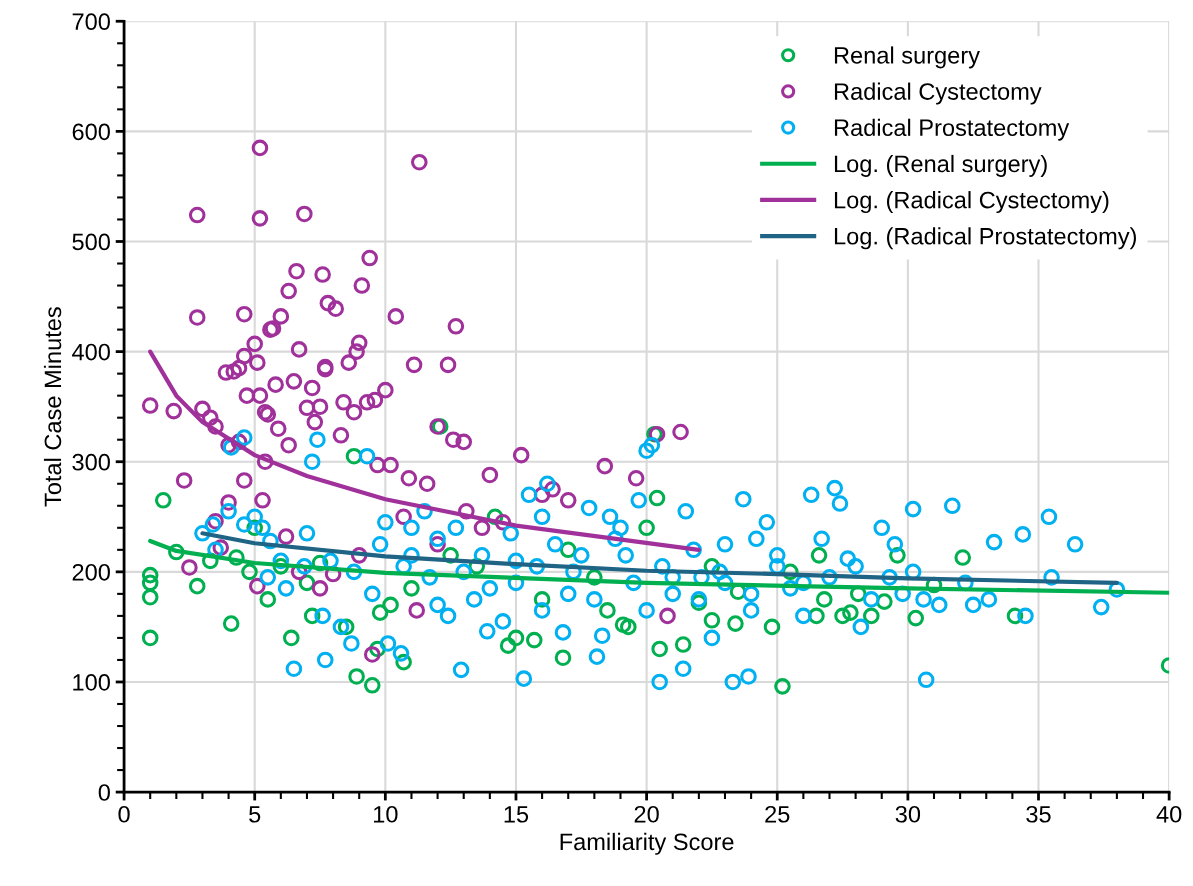 This screenshot has width=1193, height=886. What do you see at coordinates (91, 572) in the screenshot?
I see `y-tick-label: 200` at bounding box center [91, 572].